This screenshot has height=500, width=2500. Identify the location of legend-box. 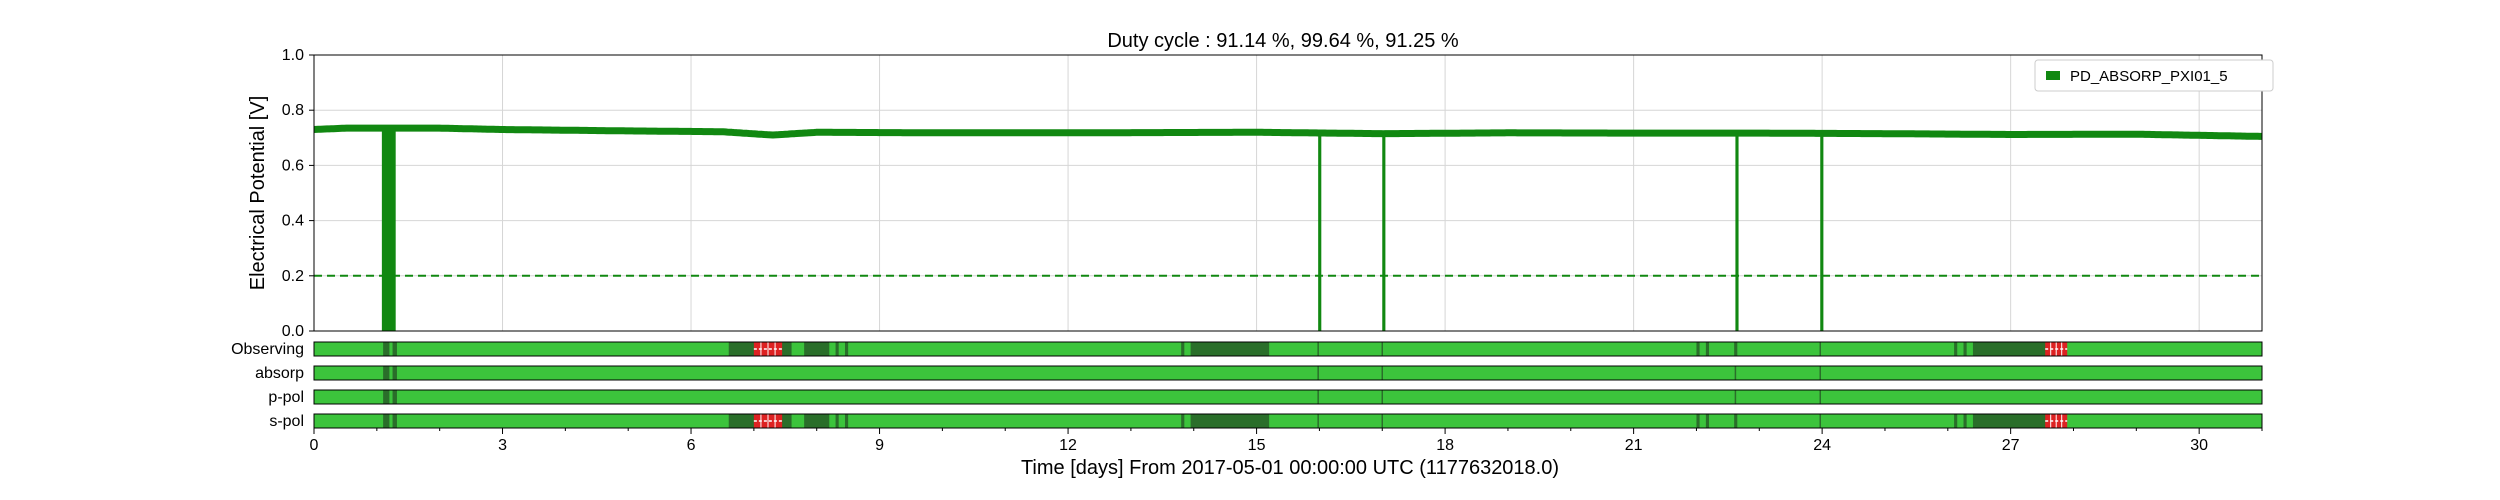
(2154, 75).